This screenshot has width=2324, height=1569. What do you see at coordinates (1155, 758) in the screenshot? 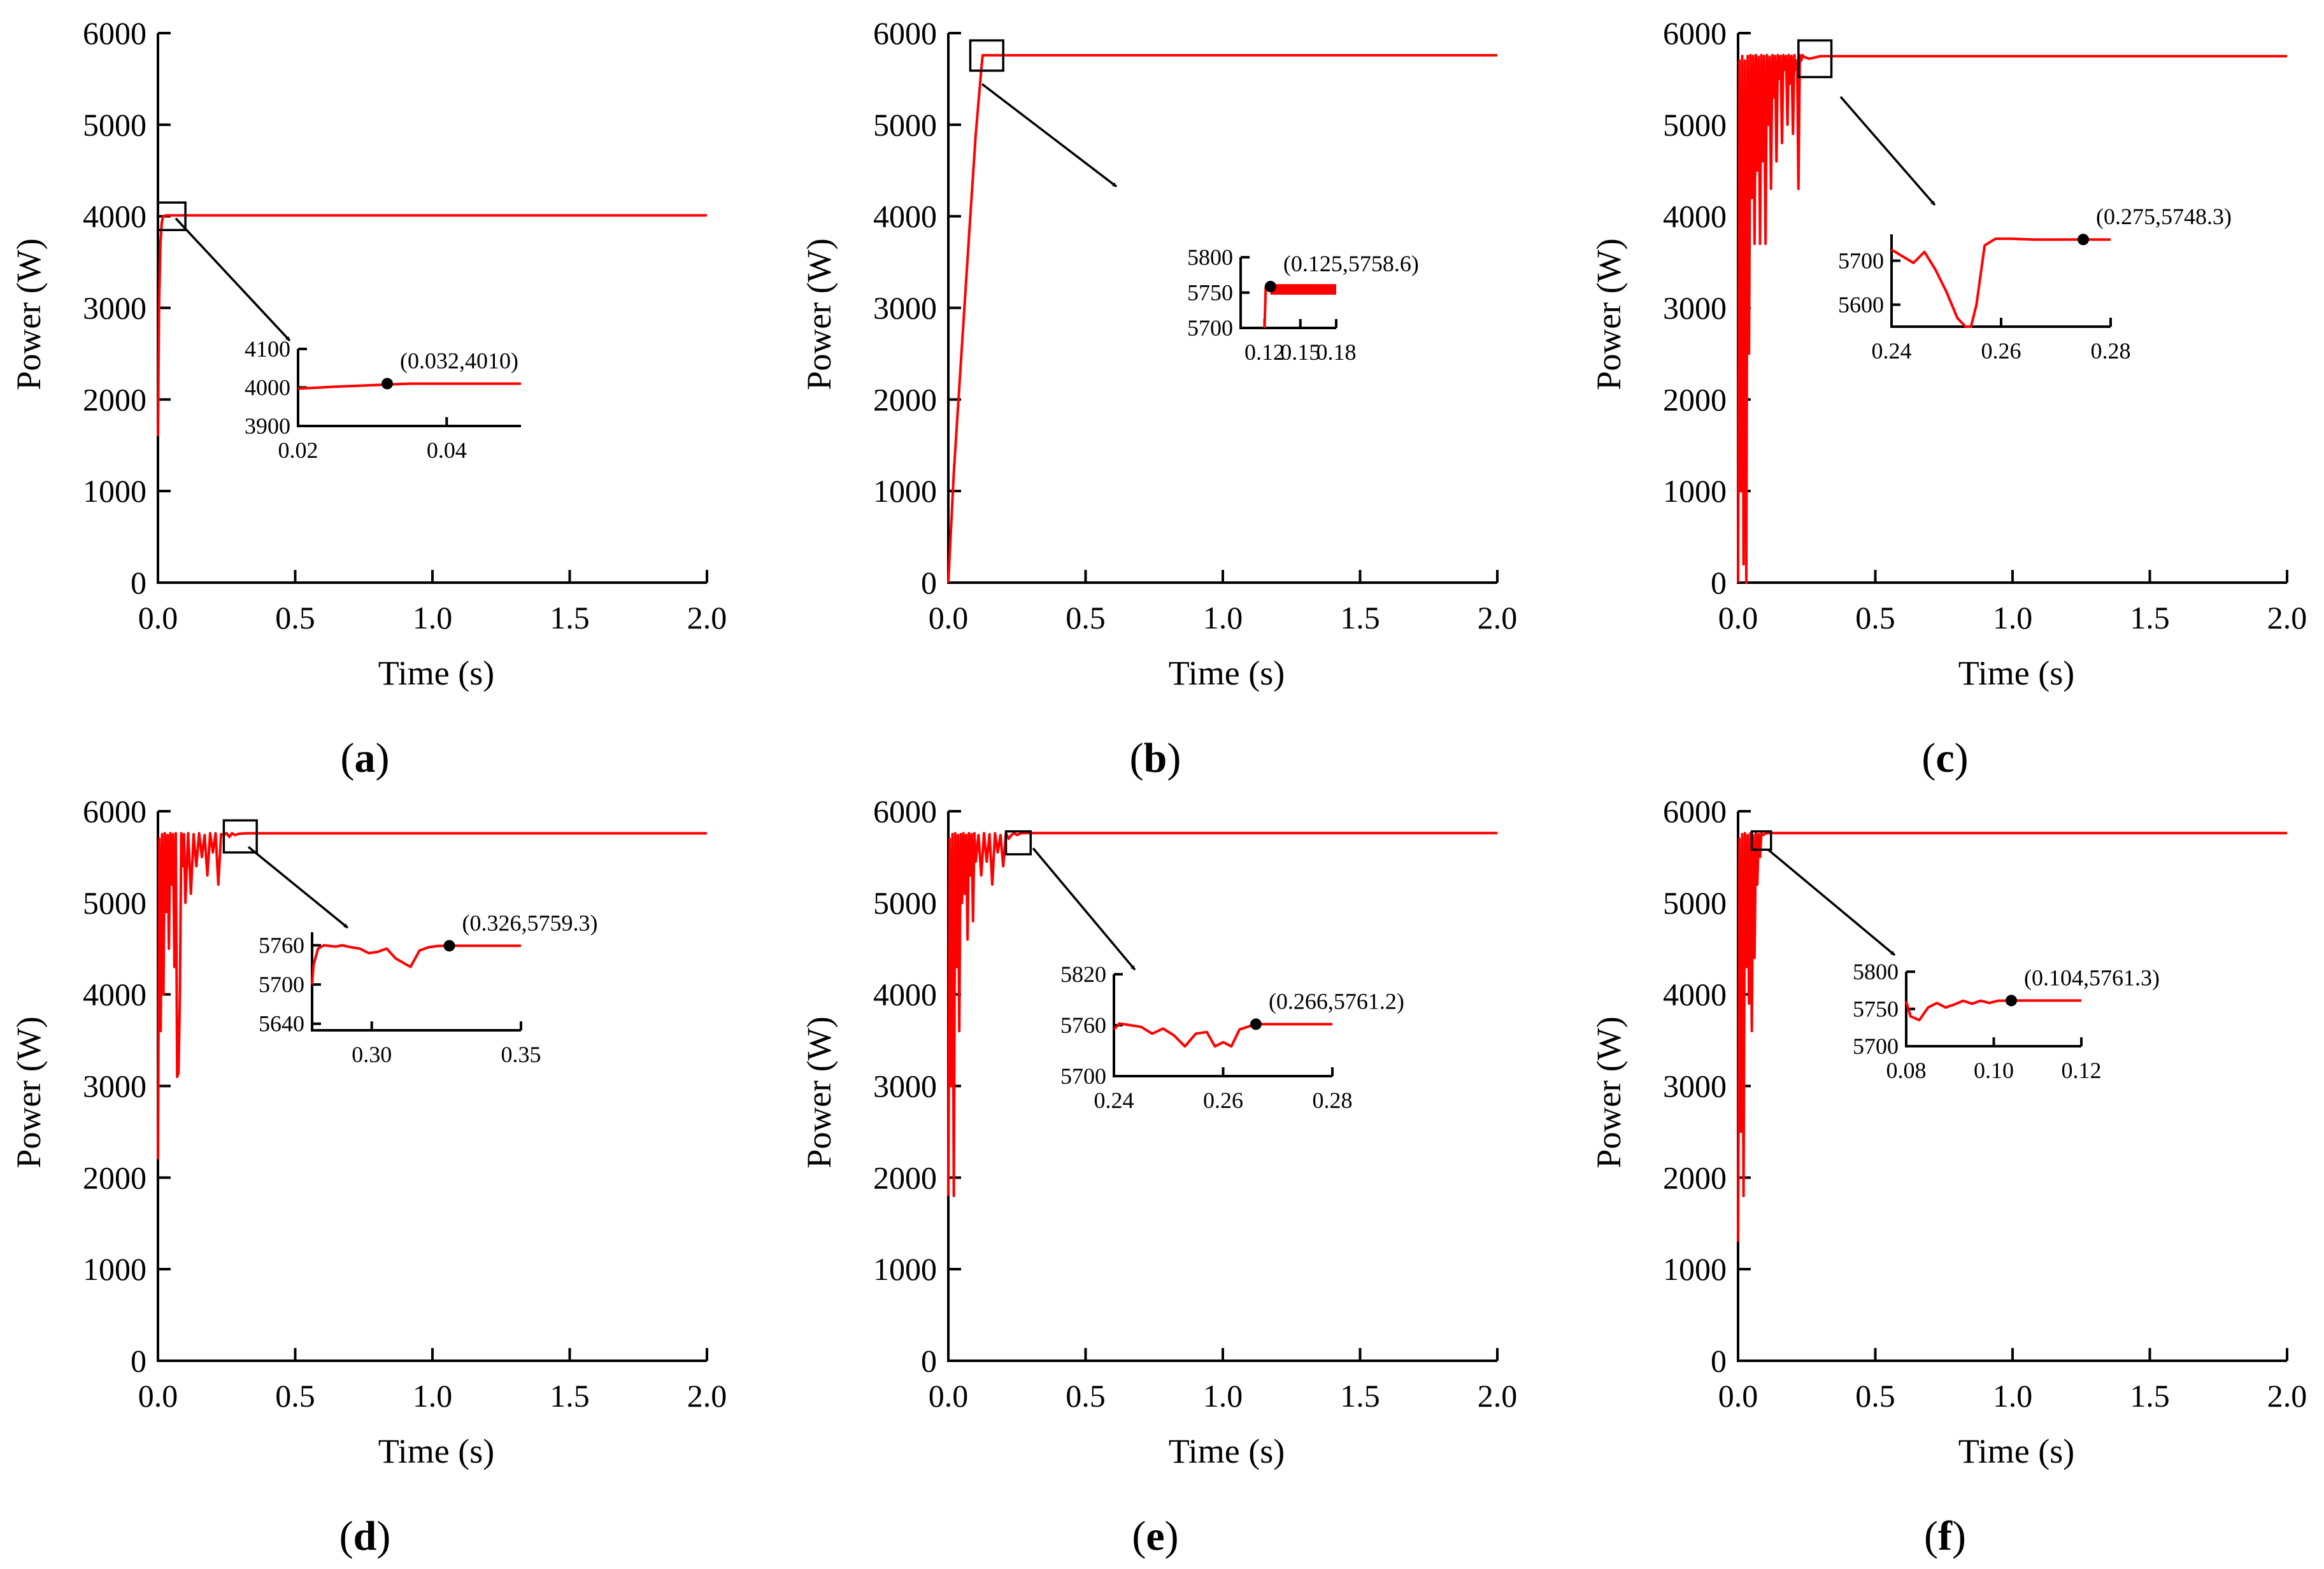
I see `panel-label: (b)` at bounding box center [1155, 758].